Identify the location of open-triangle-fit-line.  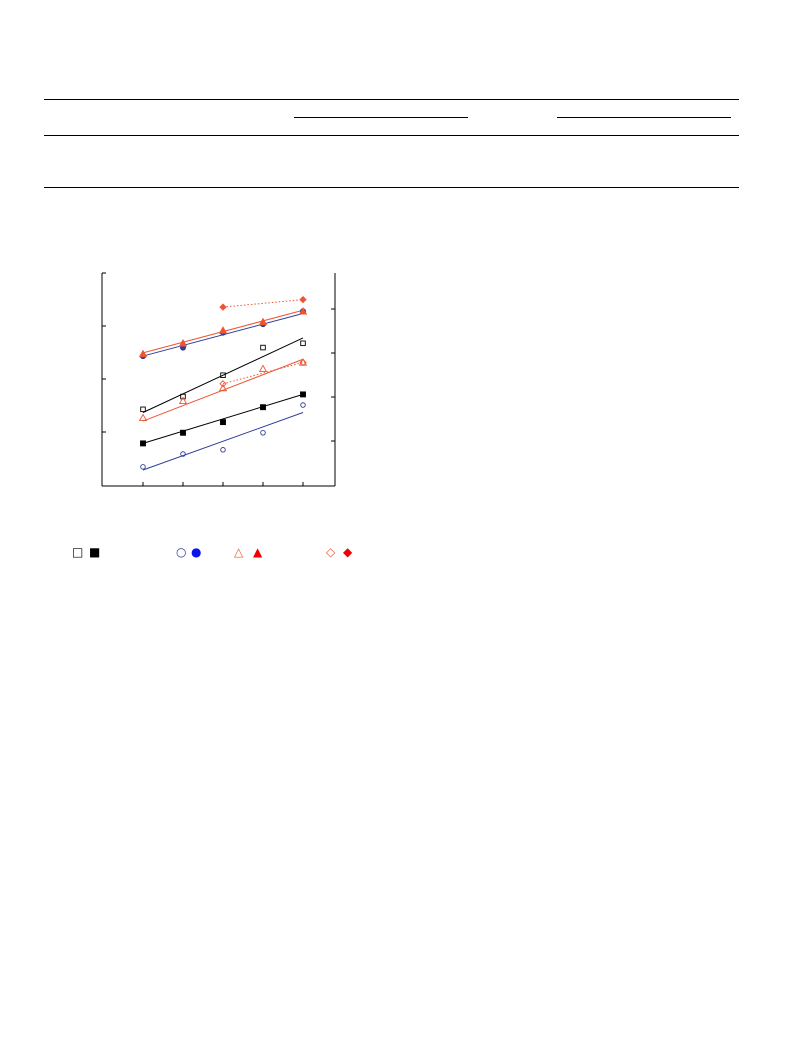
(223, 390).